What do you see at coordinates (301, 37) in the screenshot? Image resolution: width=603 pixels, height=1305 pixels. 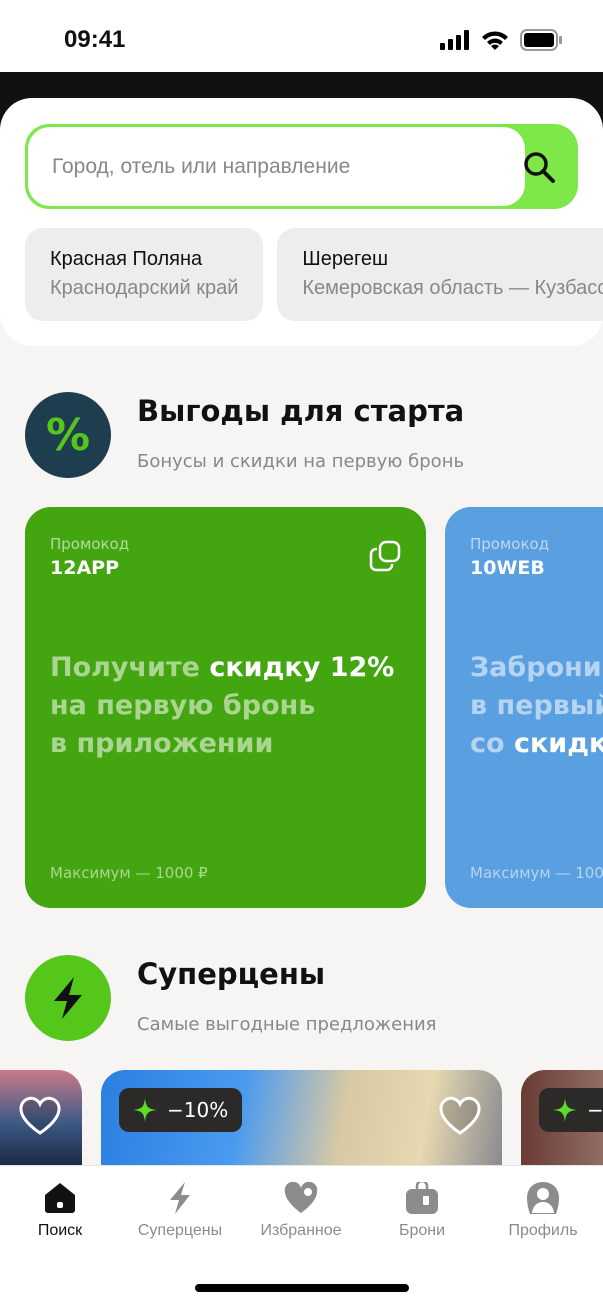 I see `status-bar: 09:41` at bounding box center [301, 37].